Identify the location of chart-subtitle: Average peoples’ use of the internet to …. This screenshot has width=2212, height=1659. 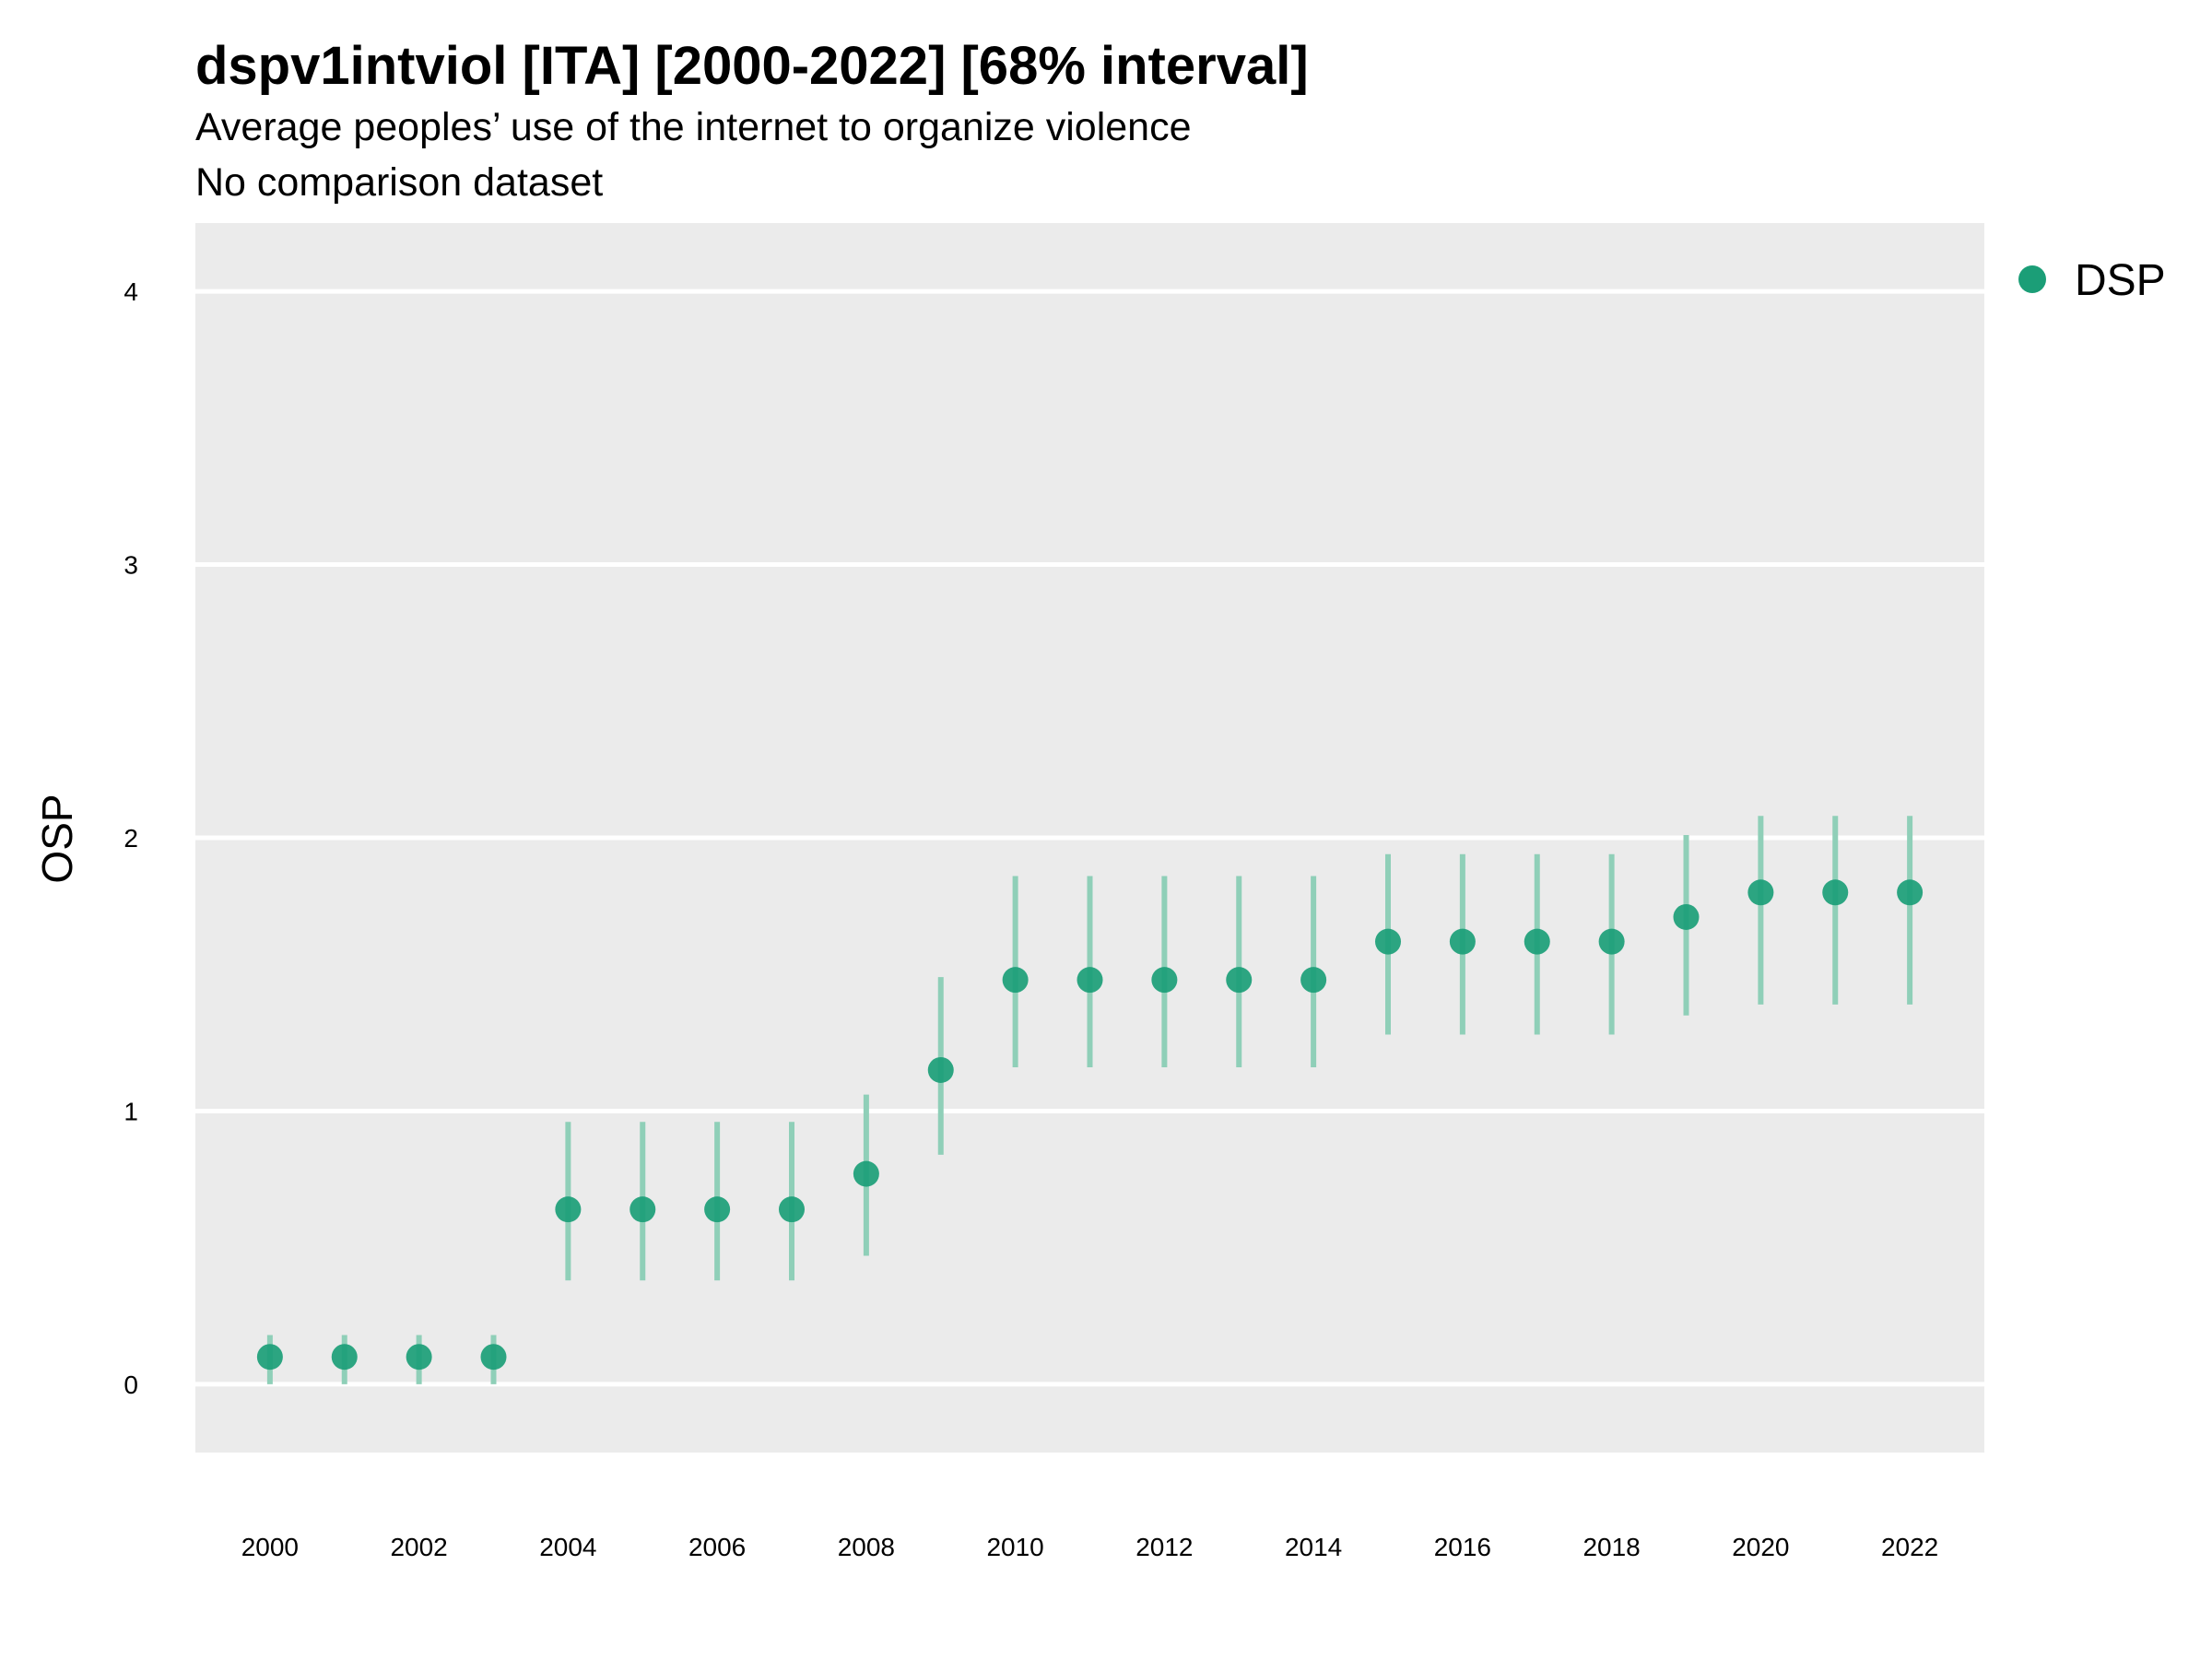
(693, 127).